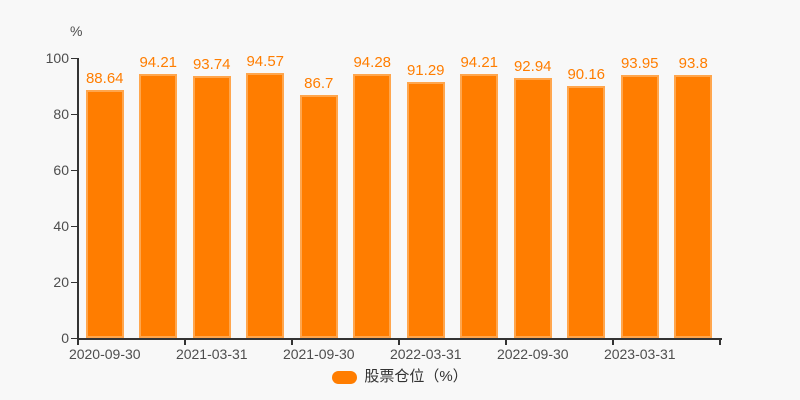  What do you see at coordinates (61, 114) in the screenshot?
I see `y-tick-label: 80` at bounding box center [61, 114].